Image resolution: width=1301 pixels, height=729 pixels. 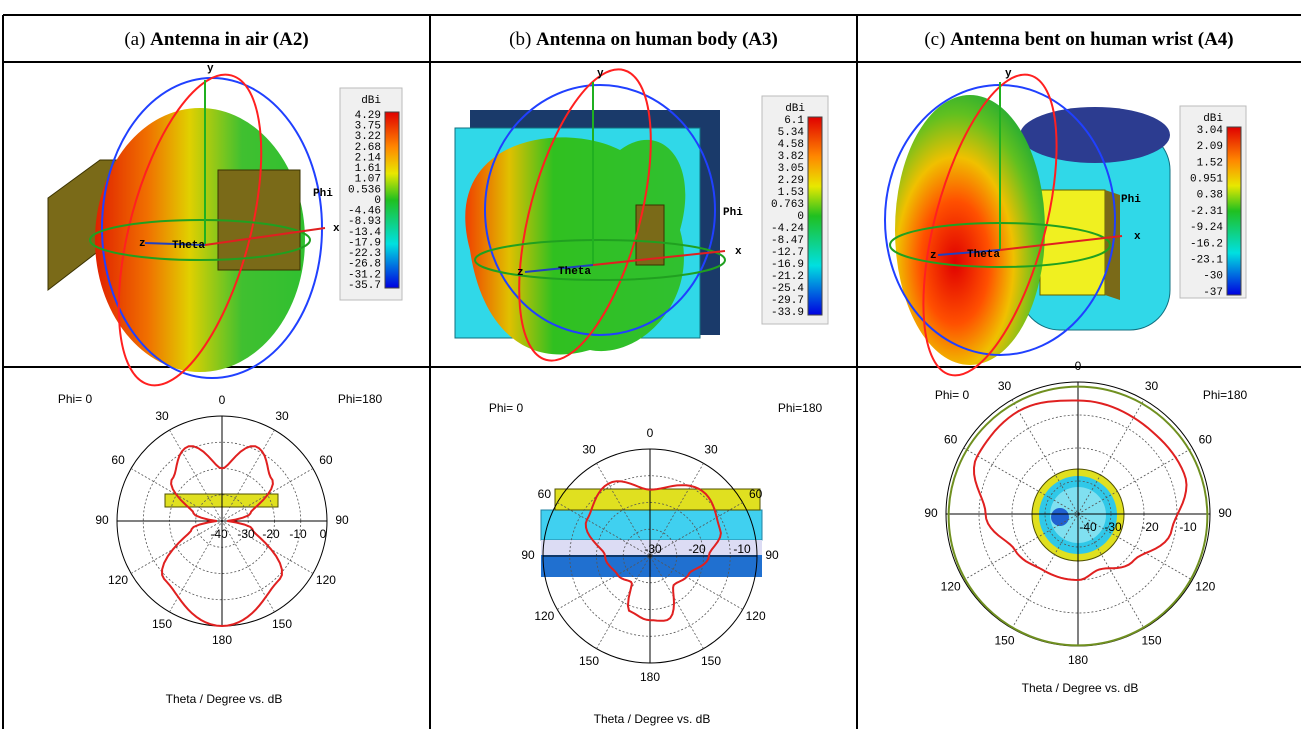 What do you see at coordinates (364, 190) in the screenshot?
I see `colorbar-label: 0.536` at bounding box center [364, 190].